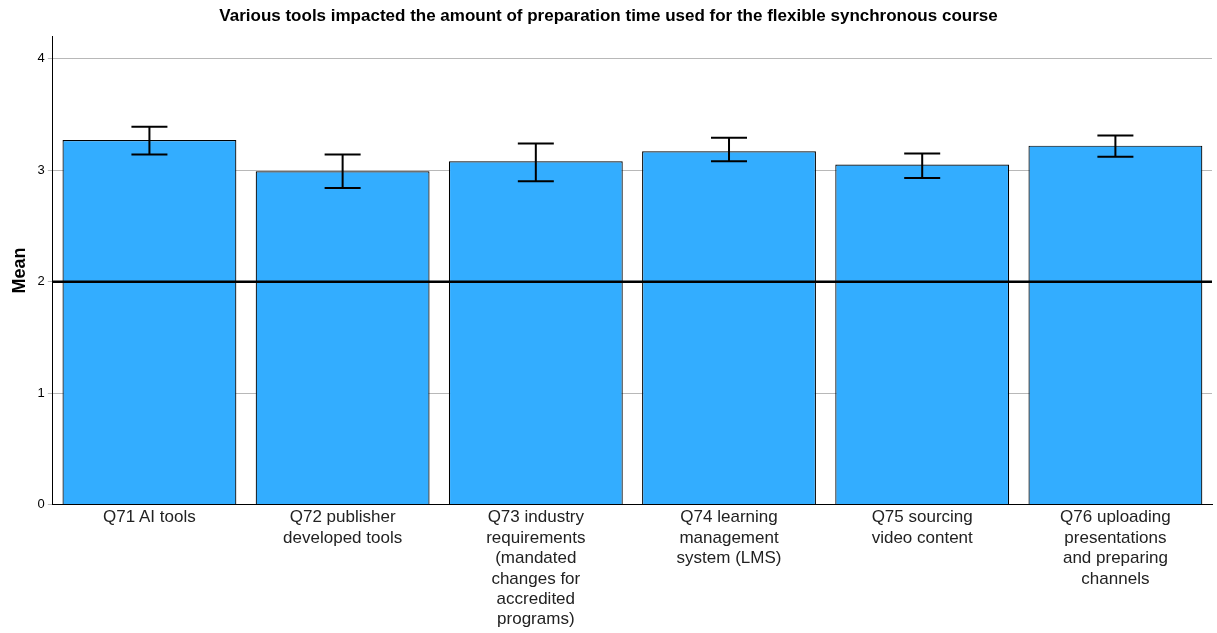  What do you see at coordinates (41, 169) in the screenshot?
I see `y-tick-label: 3` at bounding box center [41, 169].